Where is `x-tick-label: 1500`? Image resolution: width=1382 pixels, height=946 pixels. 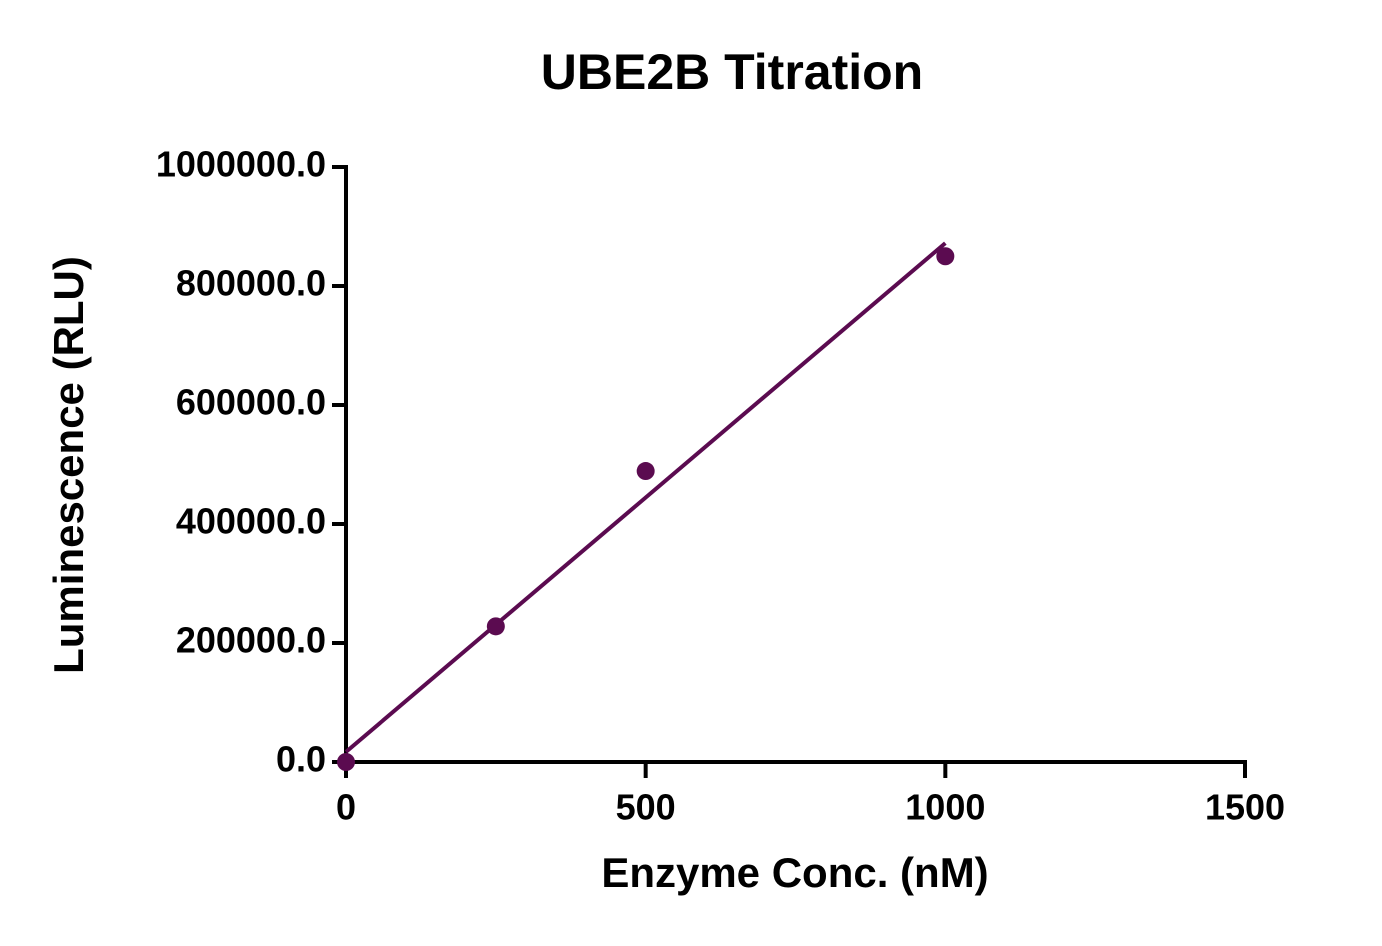
x-tick-label: 1500 is located at coordinates (1245, 807).